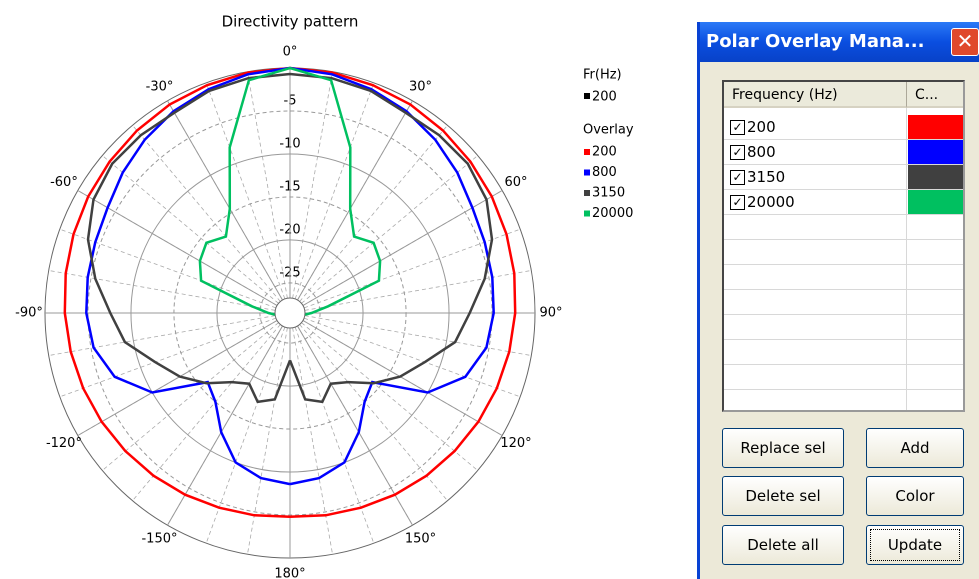  I want to click on button: Delete all, so click(783, 545).